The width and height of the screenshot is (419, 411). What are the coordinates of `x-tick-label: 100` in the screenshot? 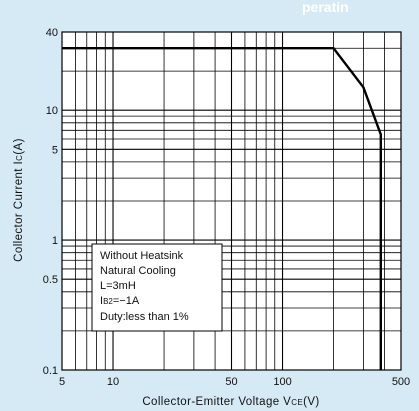 It's located at (282, 382).